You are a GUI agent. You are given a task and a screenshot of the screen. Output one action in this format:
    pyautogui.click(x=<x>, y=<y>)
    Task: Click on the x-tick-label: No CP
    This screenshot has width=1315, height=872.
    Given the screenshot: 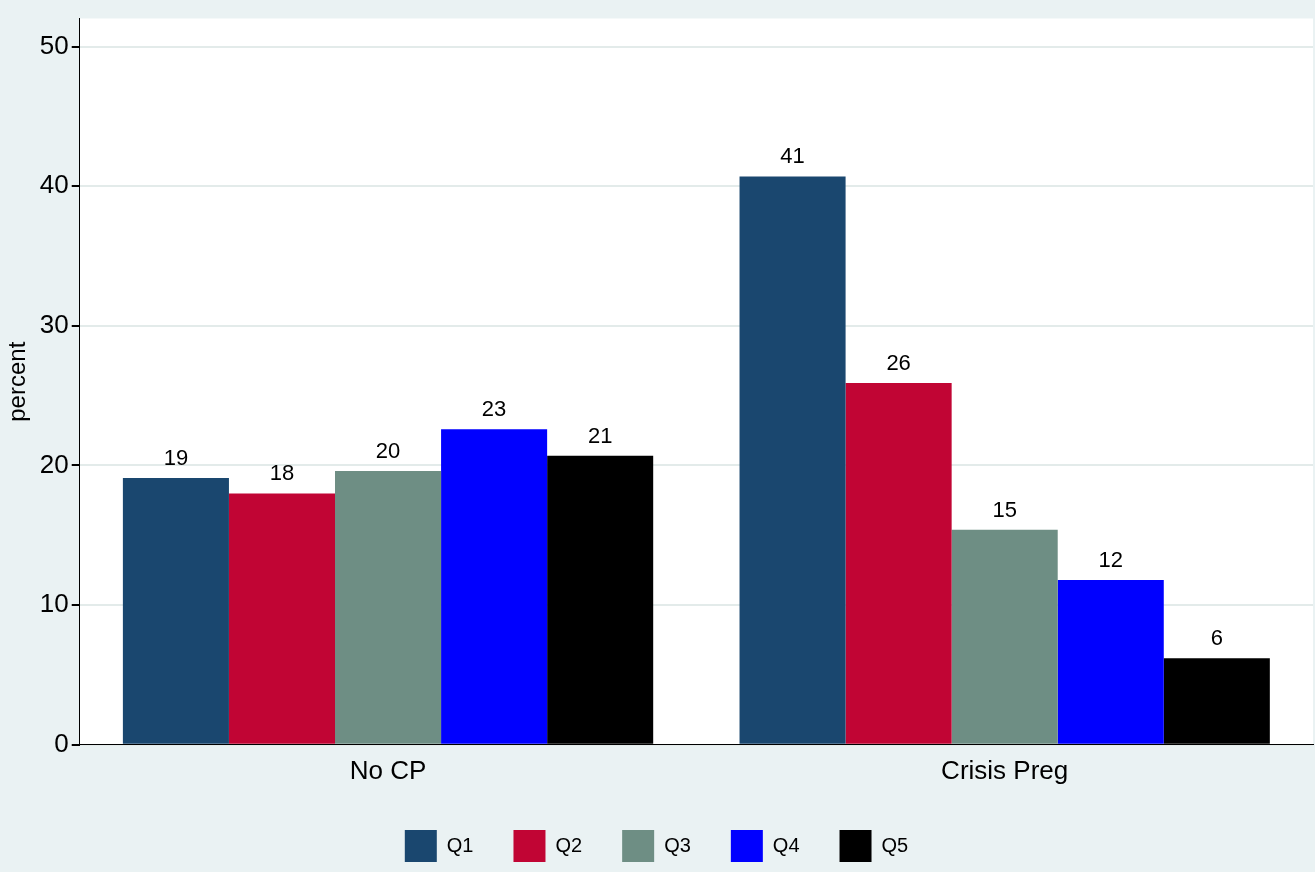 What is the action you would take?
    pyautogui.click(x=388, y=769)
    